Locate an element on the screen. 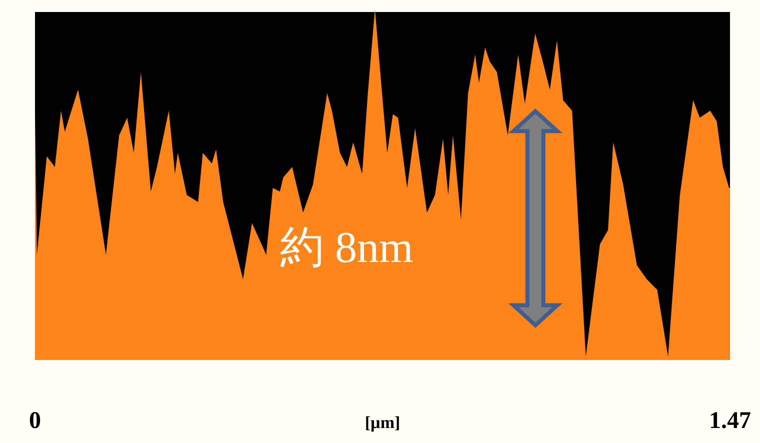 The width and height of the screenshot is (760, 443). x-tick-label: 1.47 is located at coordinates (730, 421).